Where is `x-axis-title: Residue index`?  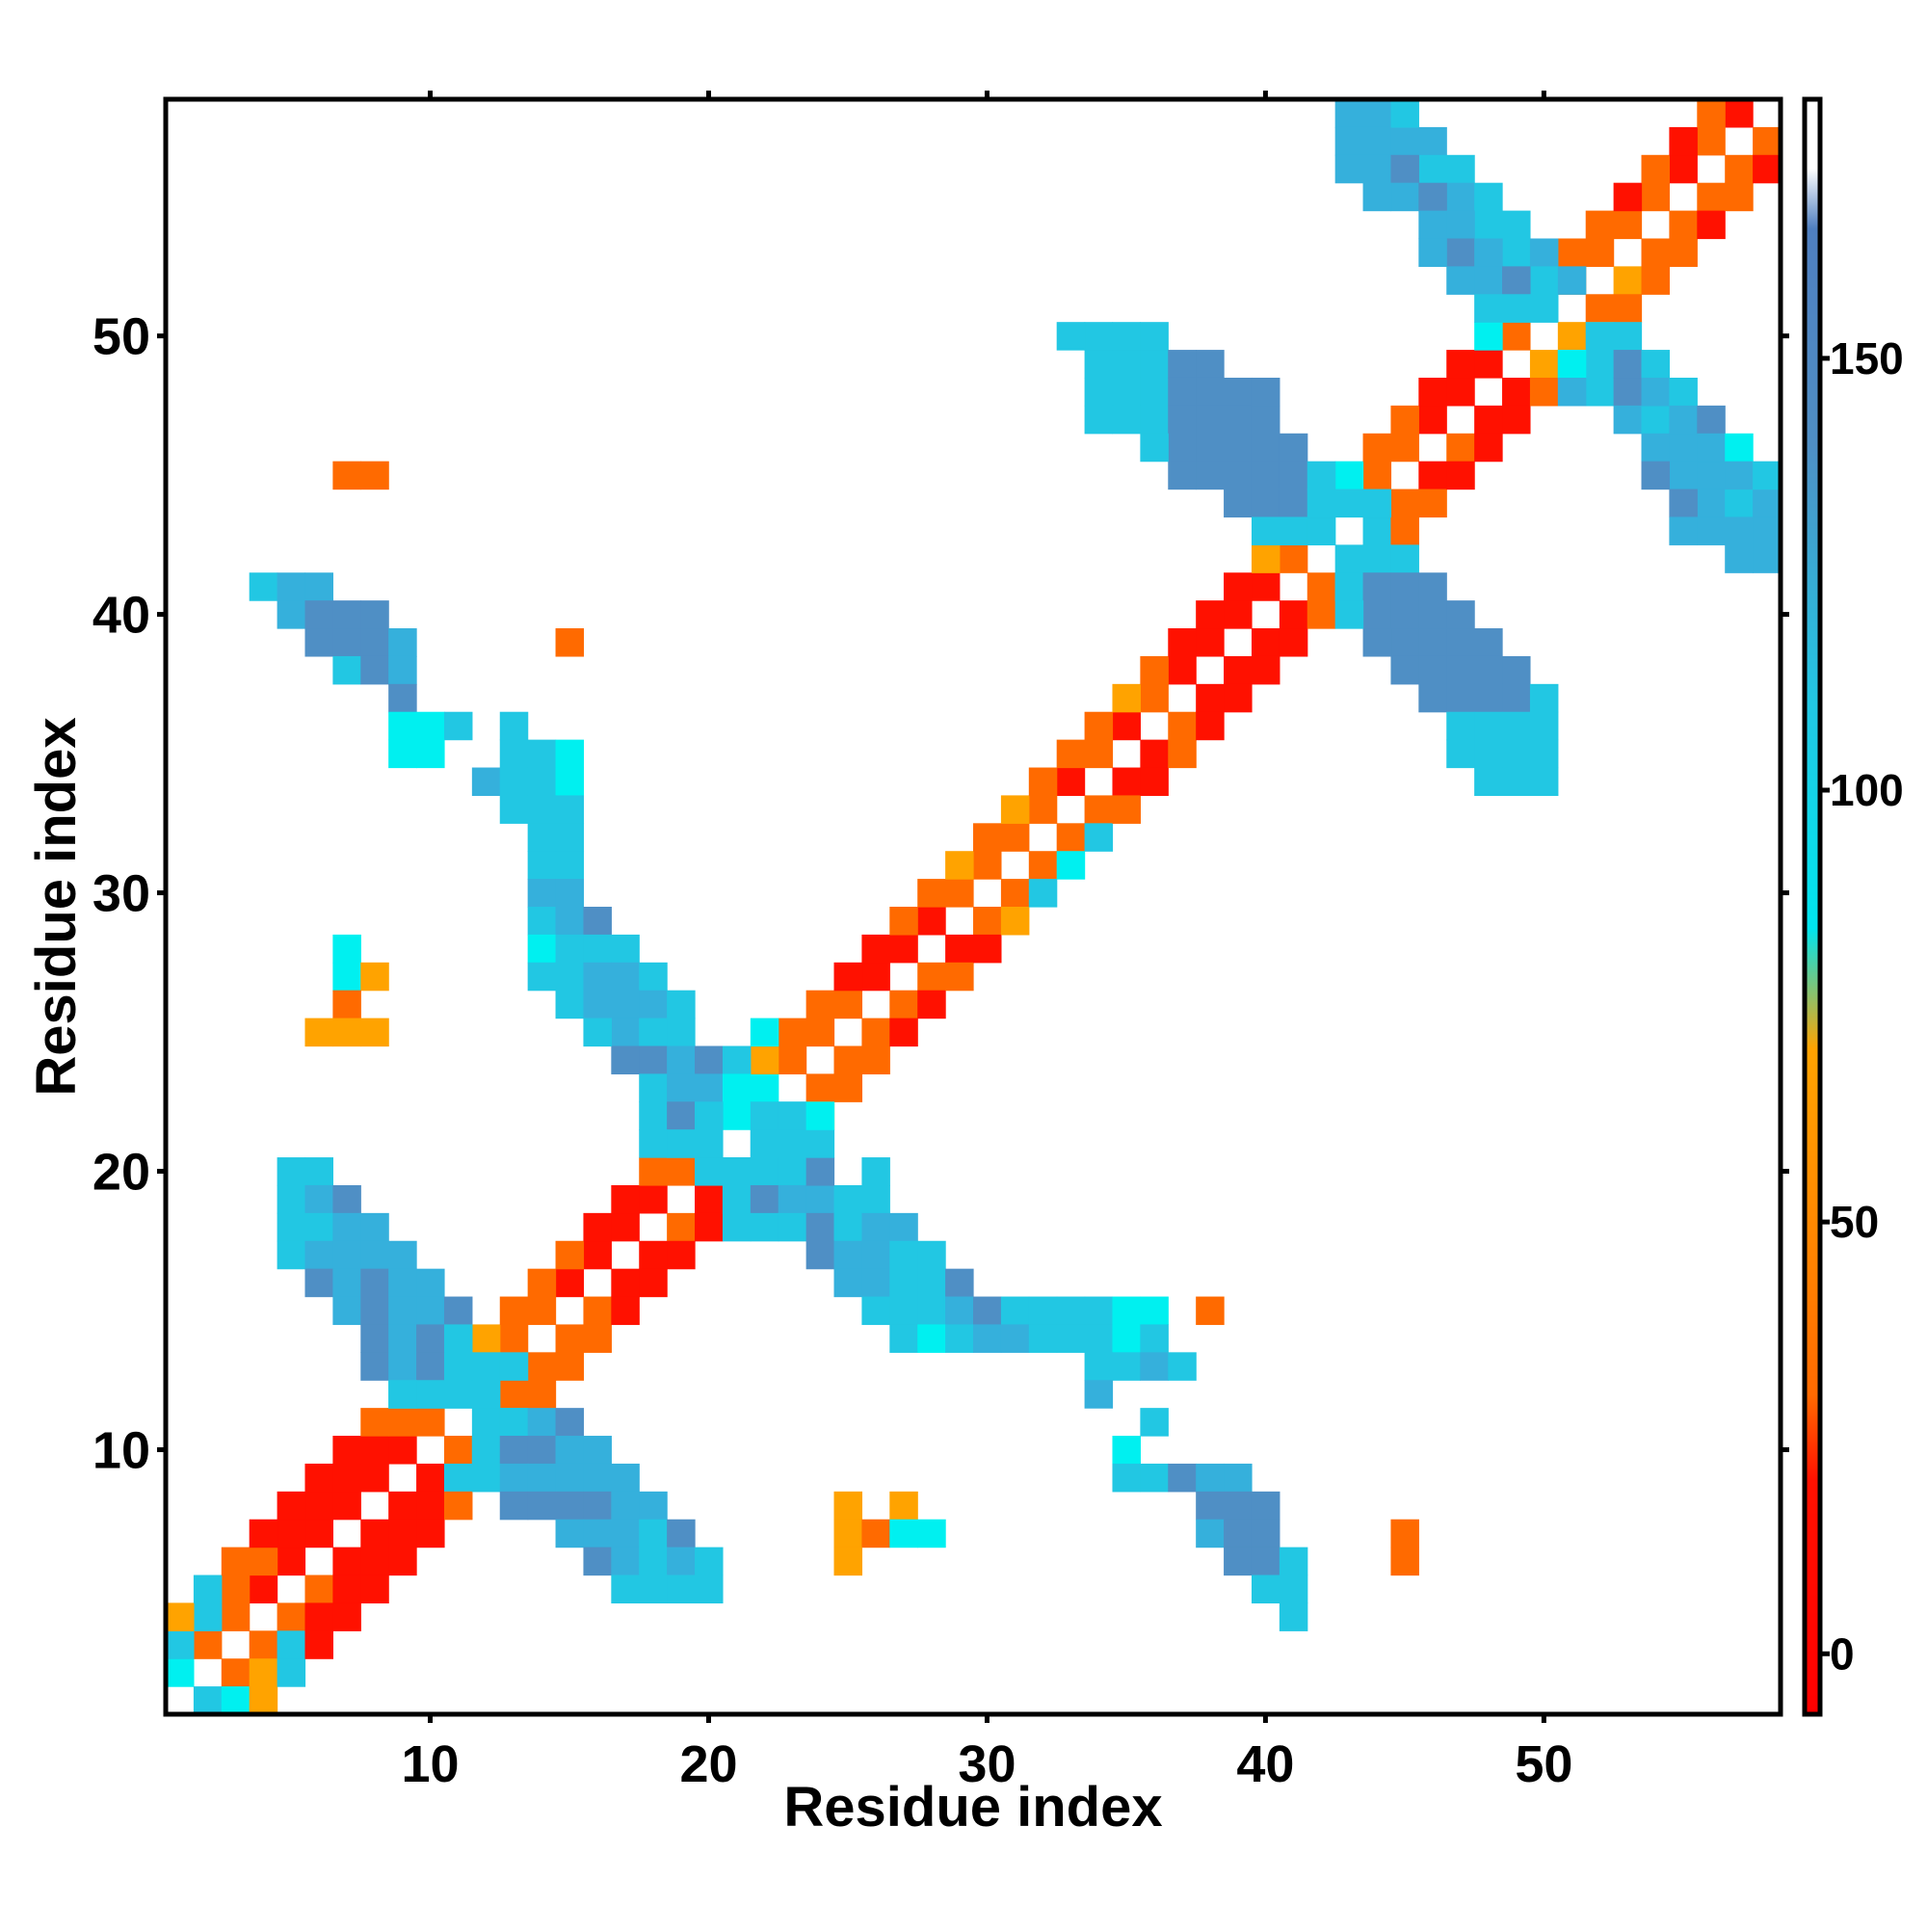
x-axis-title: Residue index is located at coordinates (973, 1807).